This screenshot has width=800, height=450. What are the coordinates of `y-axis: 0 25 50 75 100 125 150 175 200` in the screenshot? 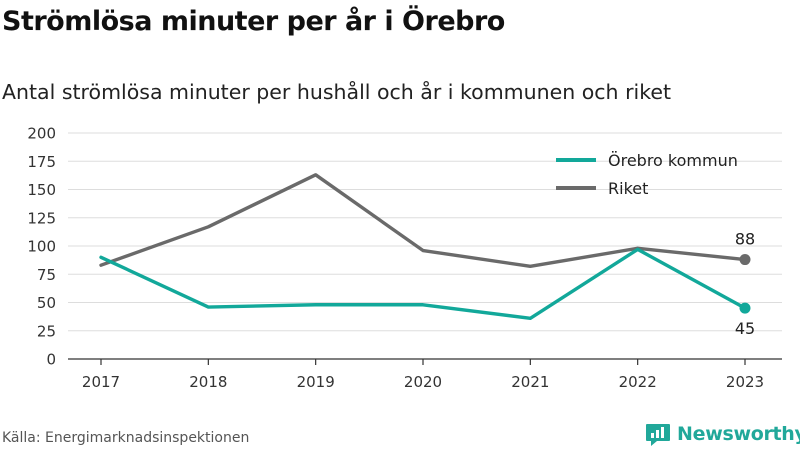 It's located at (41, 247).